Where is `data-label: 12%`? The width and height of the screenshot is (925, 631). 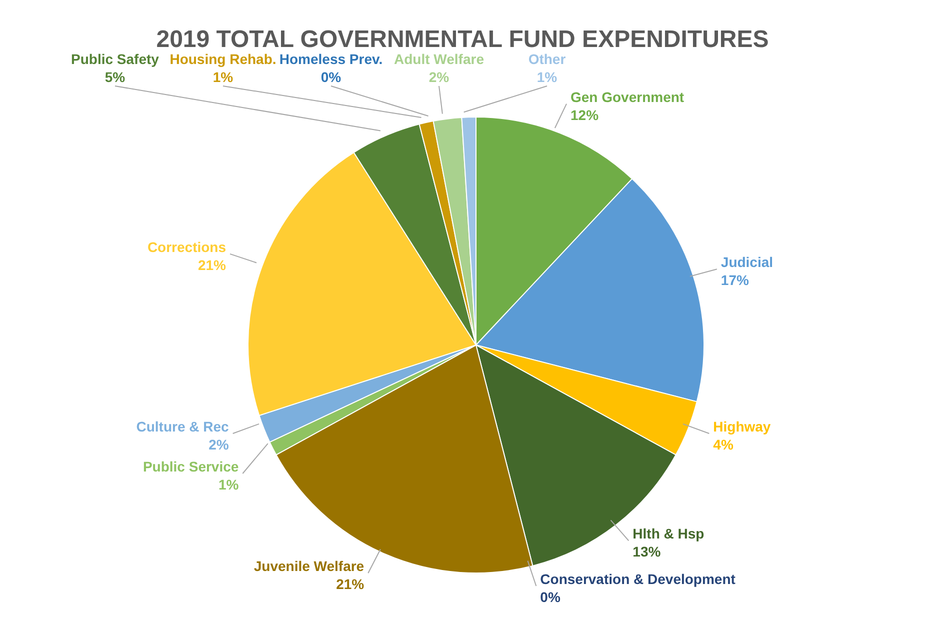 data-label: 12% is located at coordinates (585, 114).